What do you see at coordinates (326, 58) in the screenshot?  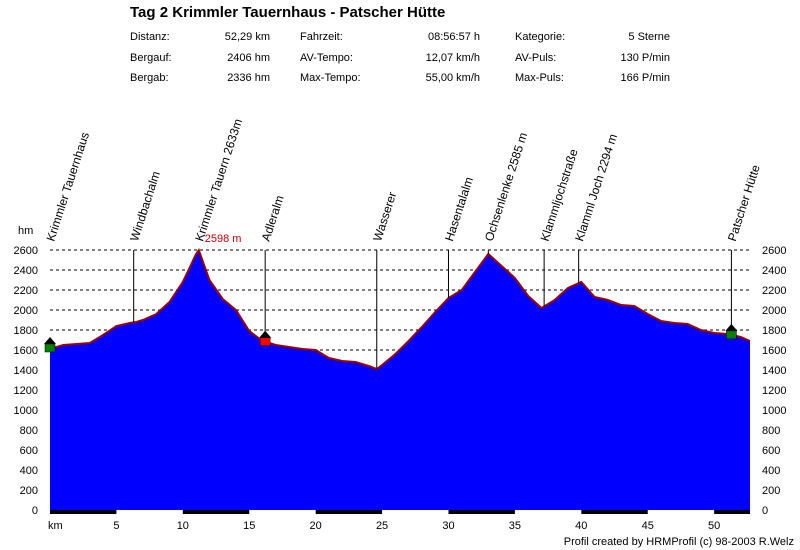 I see `stat-label: AV-Tempo:` at bounding box center [326, 58].